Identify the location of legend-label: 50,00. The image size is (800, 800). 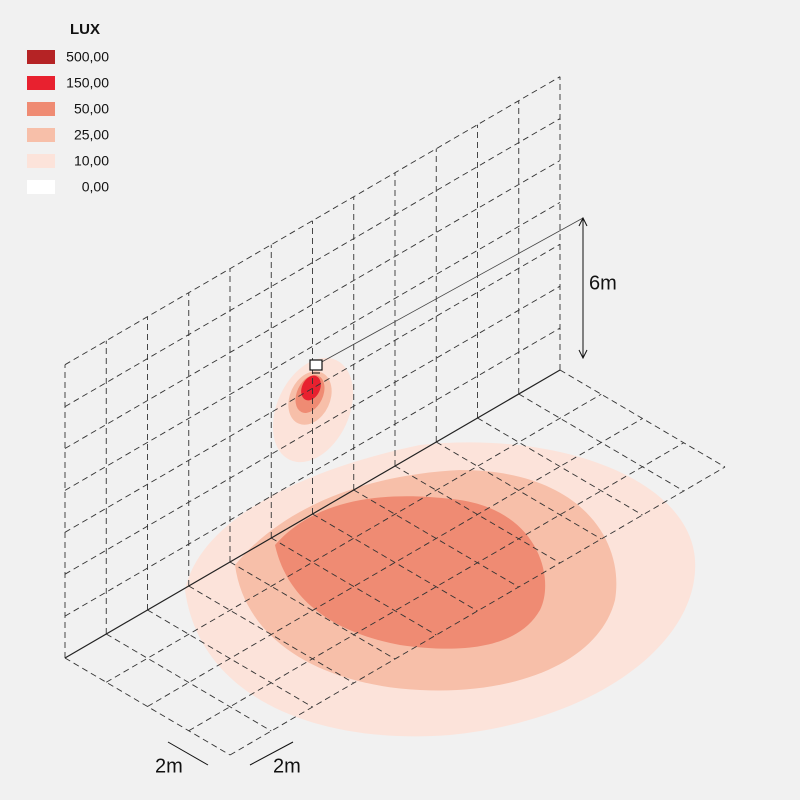
(91, 109).